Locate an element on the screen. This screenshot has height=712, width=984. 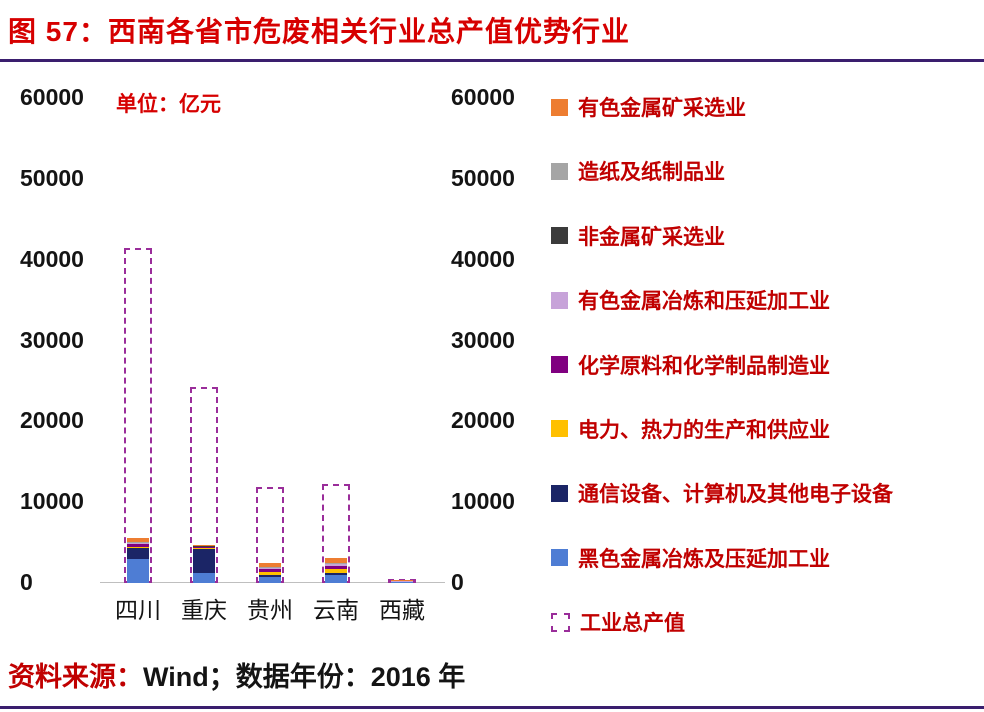
legend-item: 非金属矿采选业 is located at coordinates (764, 236).